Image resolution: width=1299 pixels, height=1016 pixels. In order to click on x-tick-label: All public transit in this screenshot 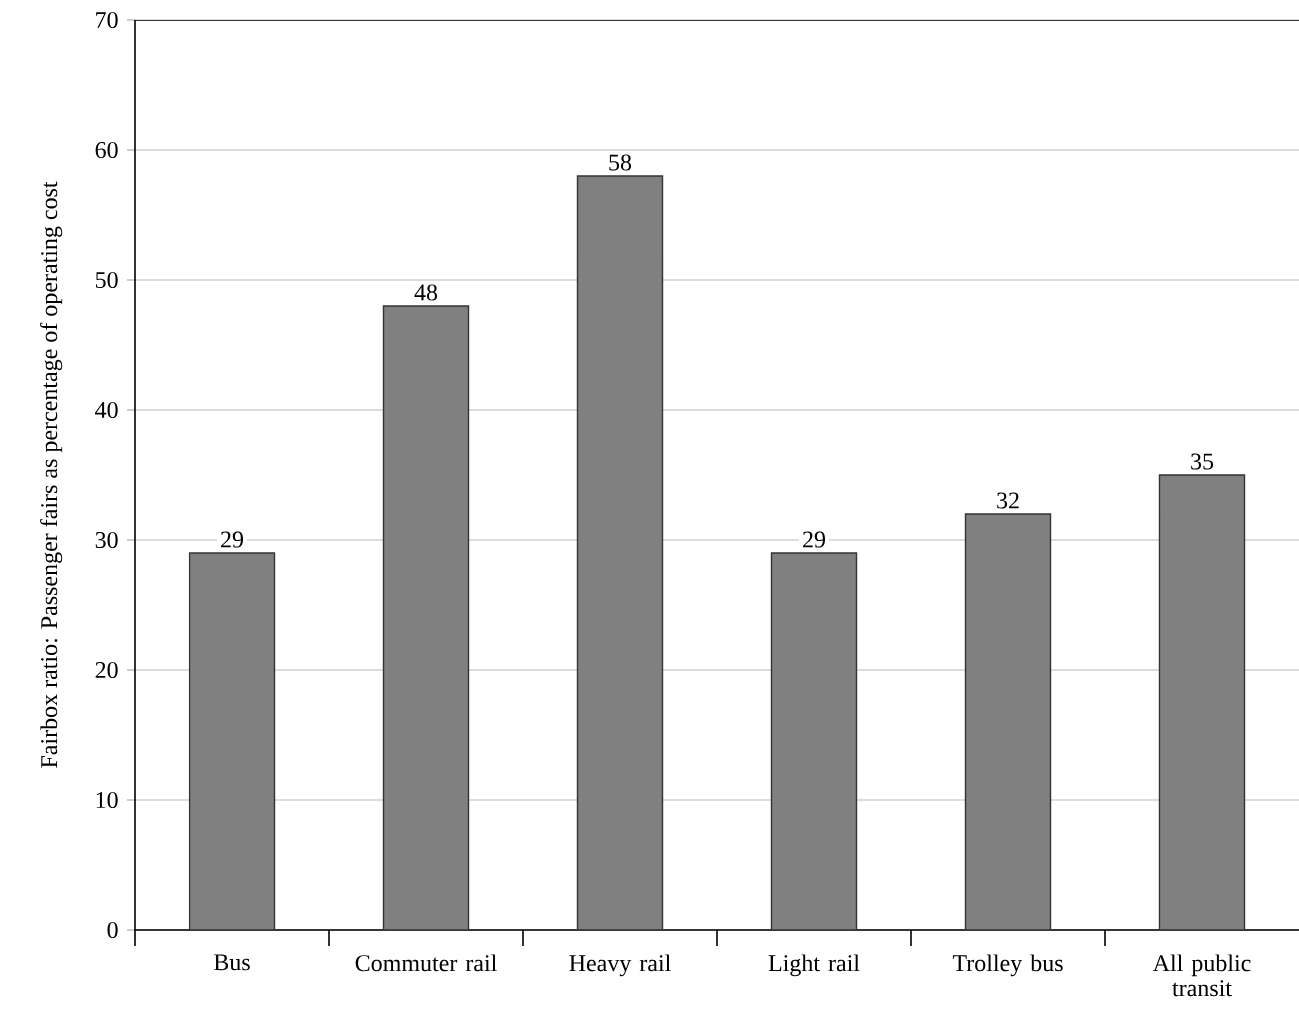, I will do `click(1201, 975)`.